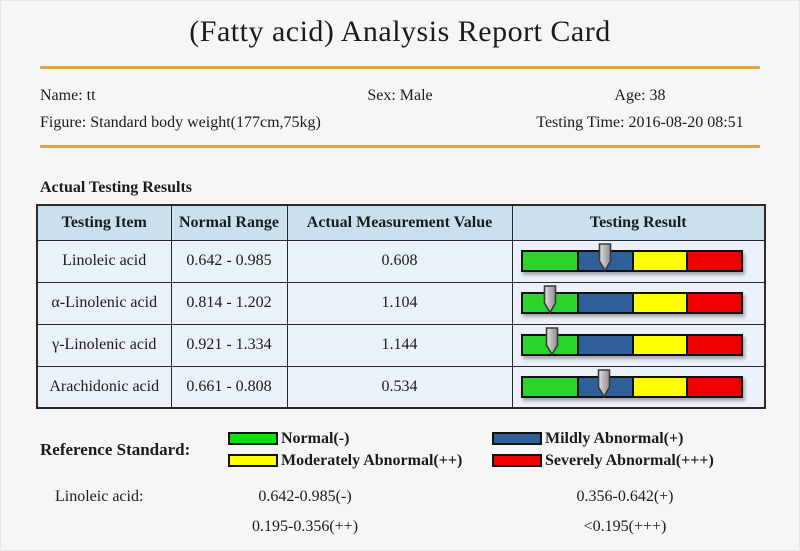 This screenshot has height=551, width=800. I want to click on table-row-gamma-linolenic: γ-Linolenic acid 0.921 - 1.334 1.144, so click(401, 345).